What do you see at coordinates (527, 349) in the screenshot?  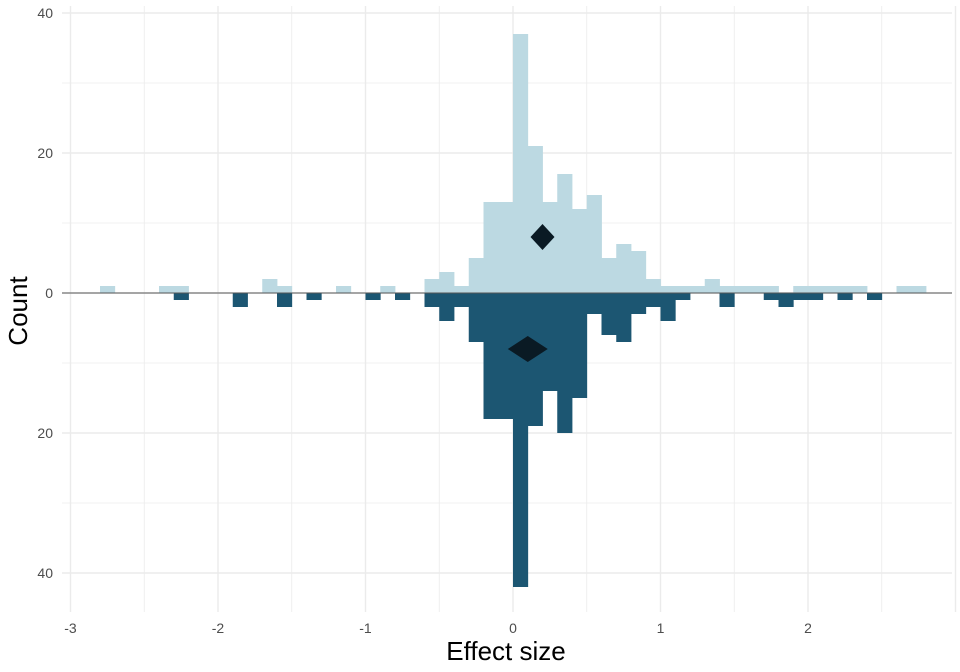 I see `mean-marker-lower` at bounding box center [527, 349].